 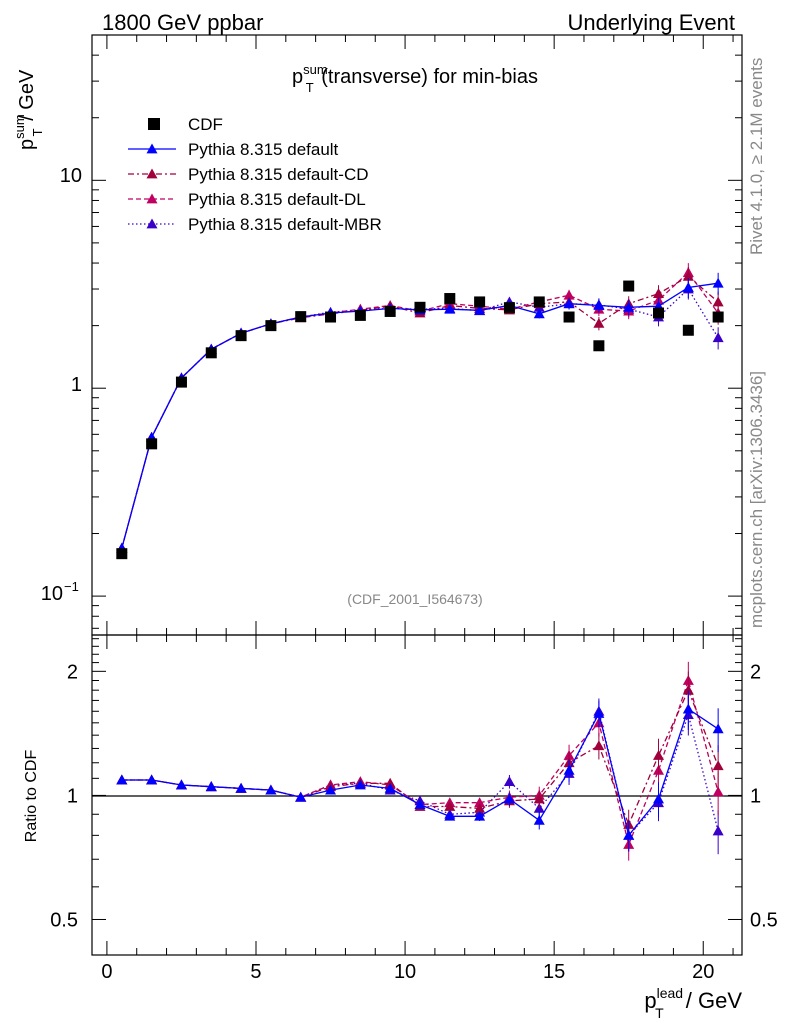 I want to click on ytick-label-0p1: 10, so click(x=52, y=594).